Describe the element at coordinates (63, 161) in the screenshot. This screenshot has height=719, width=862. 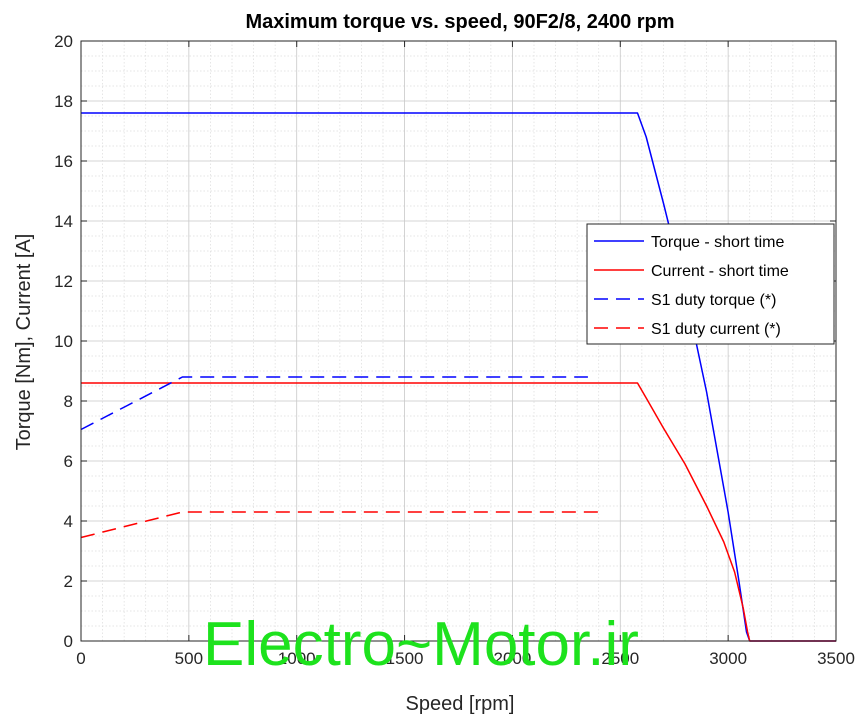
I see `y-tick-label: 16` at that location.